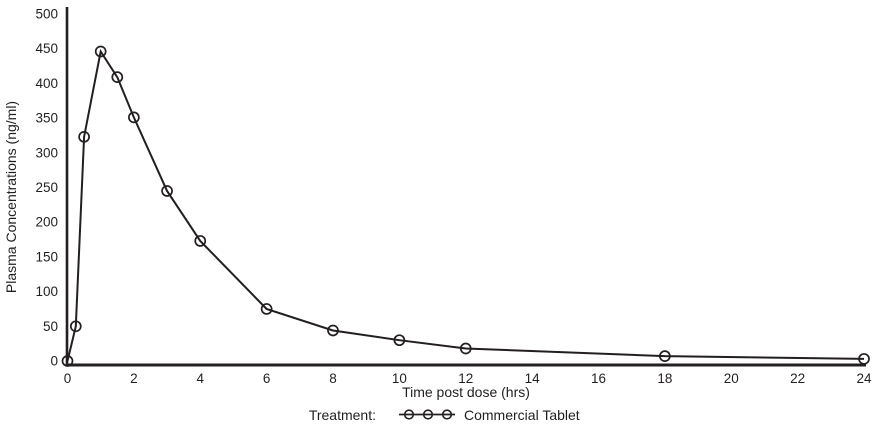 The width and height of the screenshot is (875, 427). Describe the element at coordinates (200, 378) in the screenshot. I see `x-tick-label: 4` at that location.